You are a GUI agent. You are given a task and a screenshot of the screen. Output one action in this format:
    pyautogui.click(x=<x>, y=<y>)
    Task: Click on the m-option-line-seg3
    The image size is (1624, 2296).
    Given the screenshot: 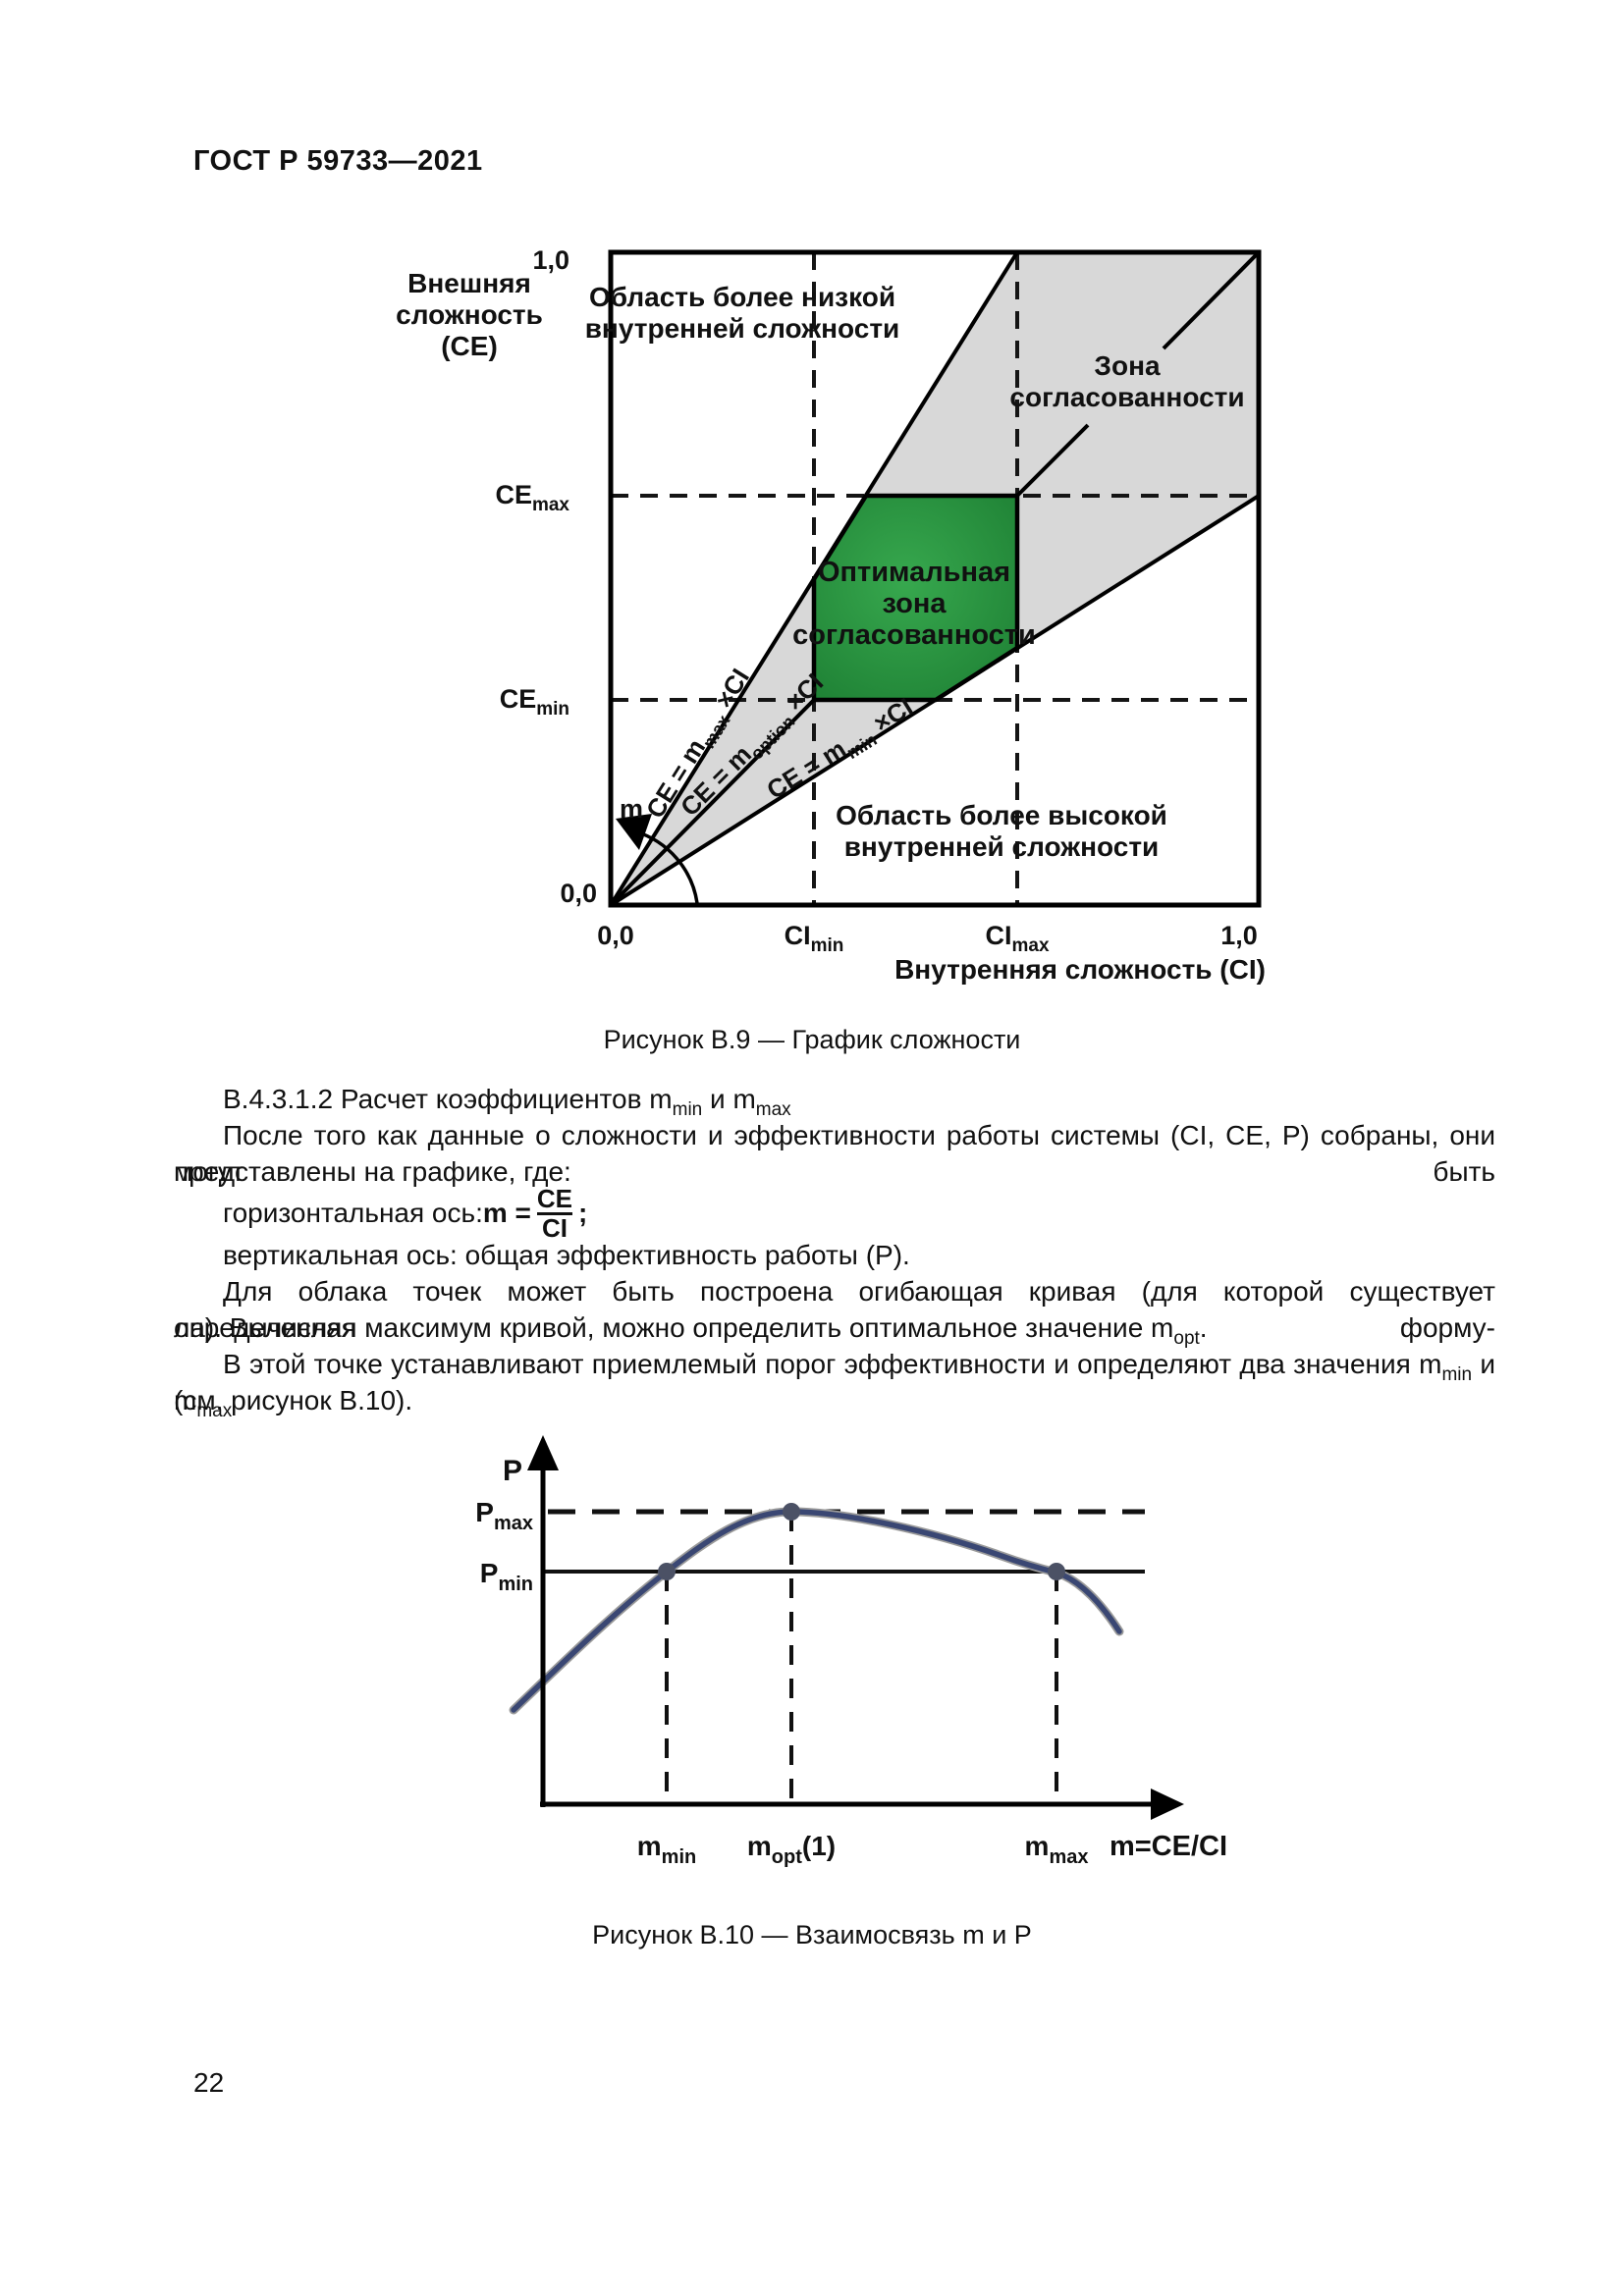 What is the action you would take?
    pyautogui.click(x=1211, y=300)
    